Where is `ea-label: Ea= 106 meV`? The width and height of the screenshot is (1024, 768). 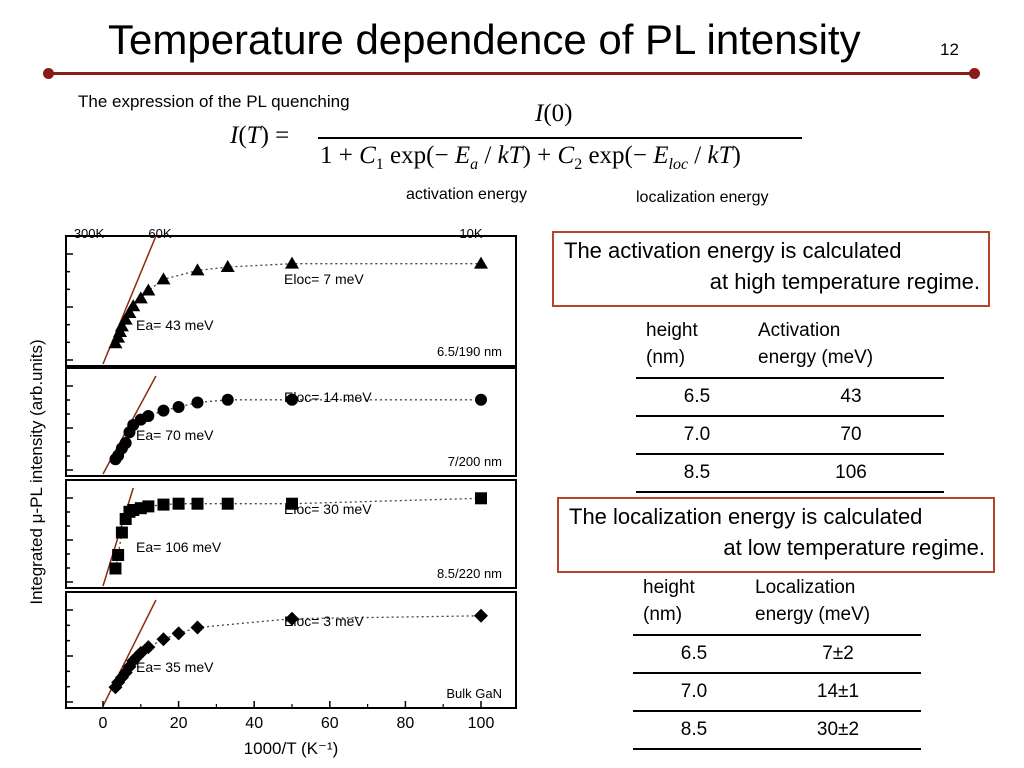
ea-label: Ea= 106 meV is located at coordinates (179, 547).